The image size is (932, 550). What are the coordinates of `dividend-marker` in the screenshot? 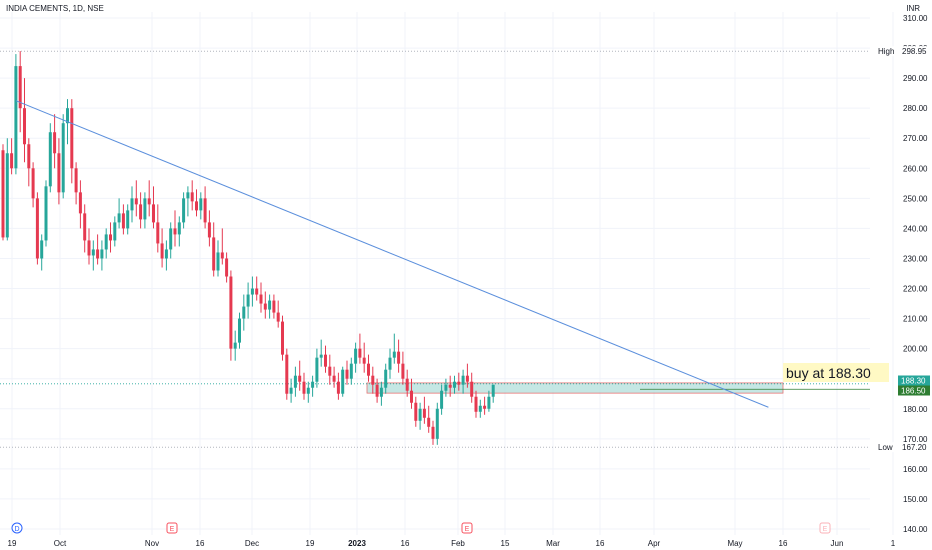 It's located at (17, 528).